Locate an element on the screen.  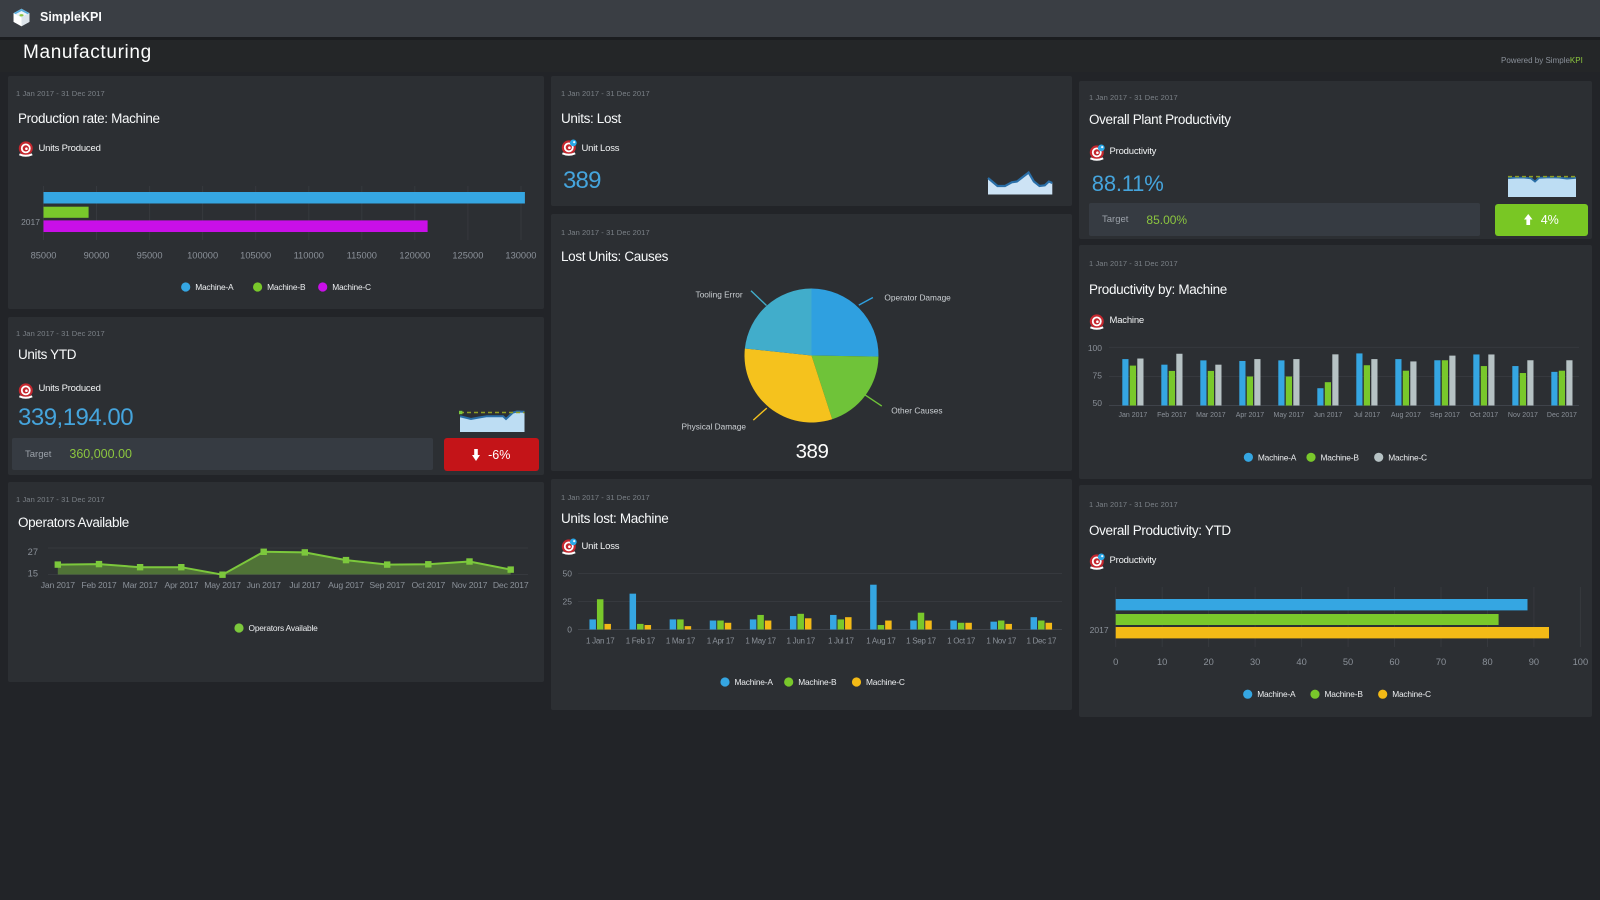
svg-text: 389 is located at coordinates (812, 451).